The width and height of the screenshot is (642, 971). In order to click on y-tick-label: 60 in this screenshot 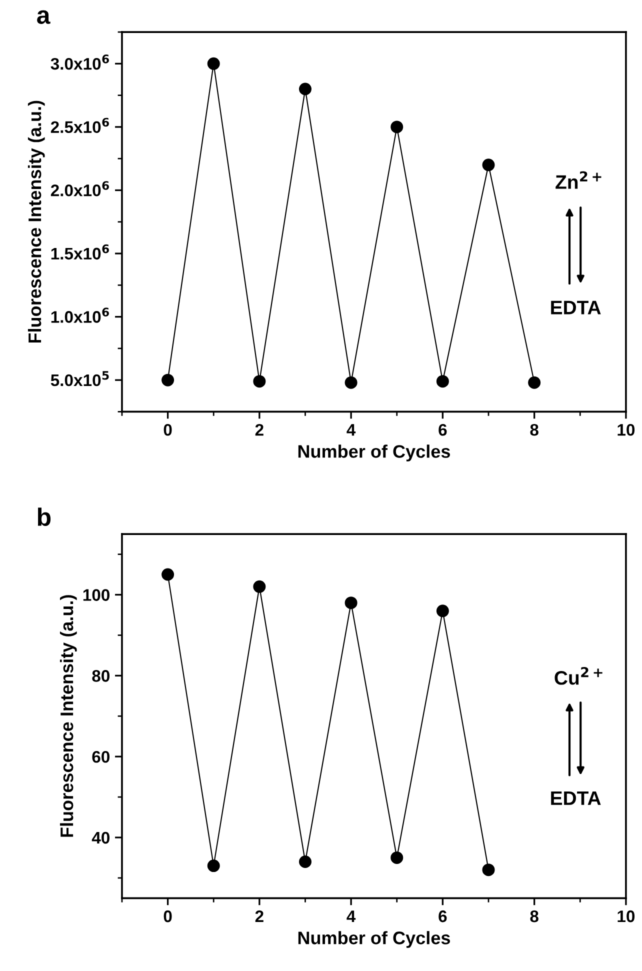, I will do `click(101, 756)`.